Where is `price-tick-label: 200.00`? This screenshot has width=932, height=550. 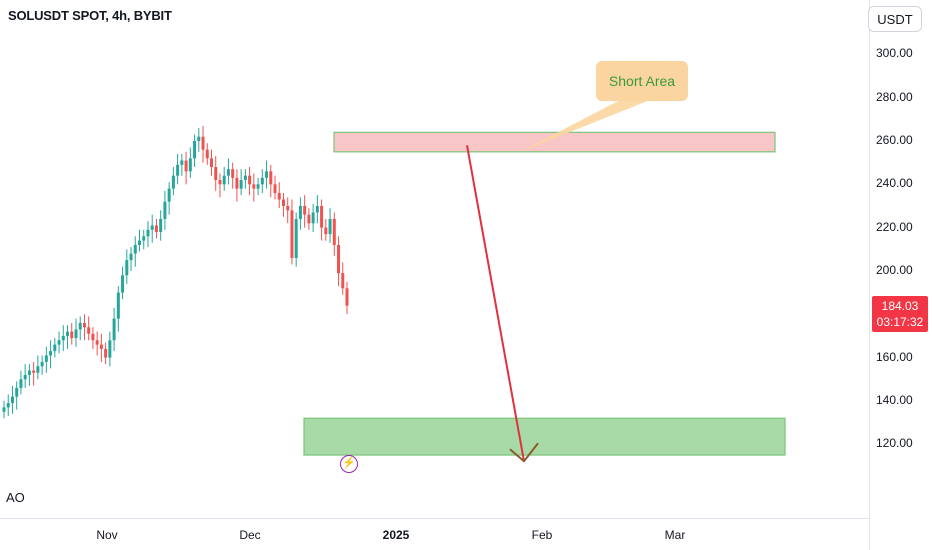
price-tick-label: 200.00 is located at coordinates (894, 269).